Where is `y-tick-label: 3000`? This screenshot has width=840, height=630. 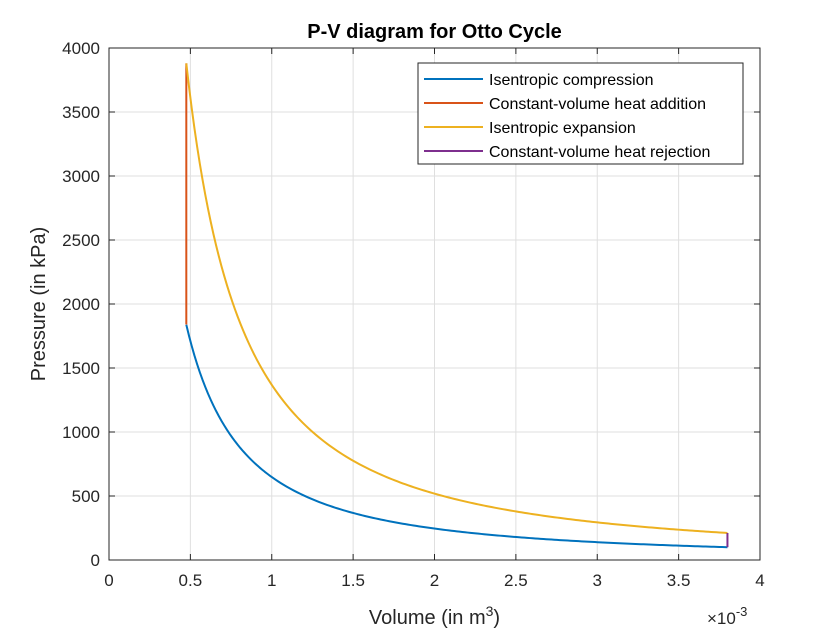 y-tick-label: 3000 is located at coordinates (81, 176).